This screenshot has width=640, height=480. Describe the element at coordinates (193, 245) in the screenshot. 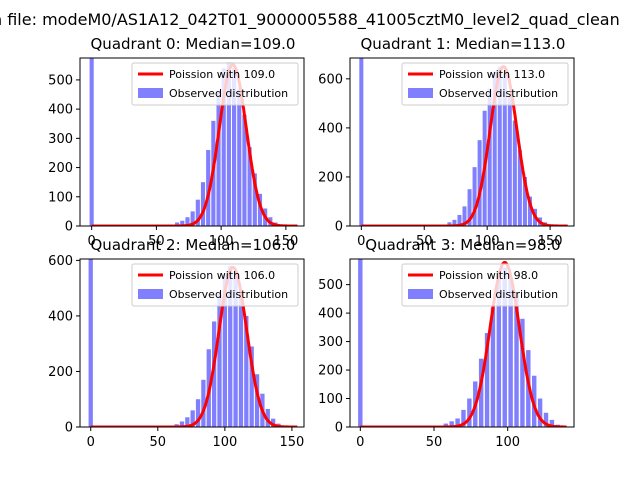

I see `subplot-title: Quadrant 2: Median=106.0` at that location.